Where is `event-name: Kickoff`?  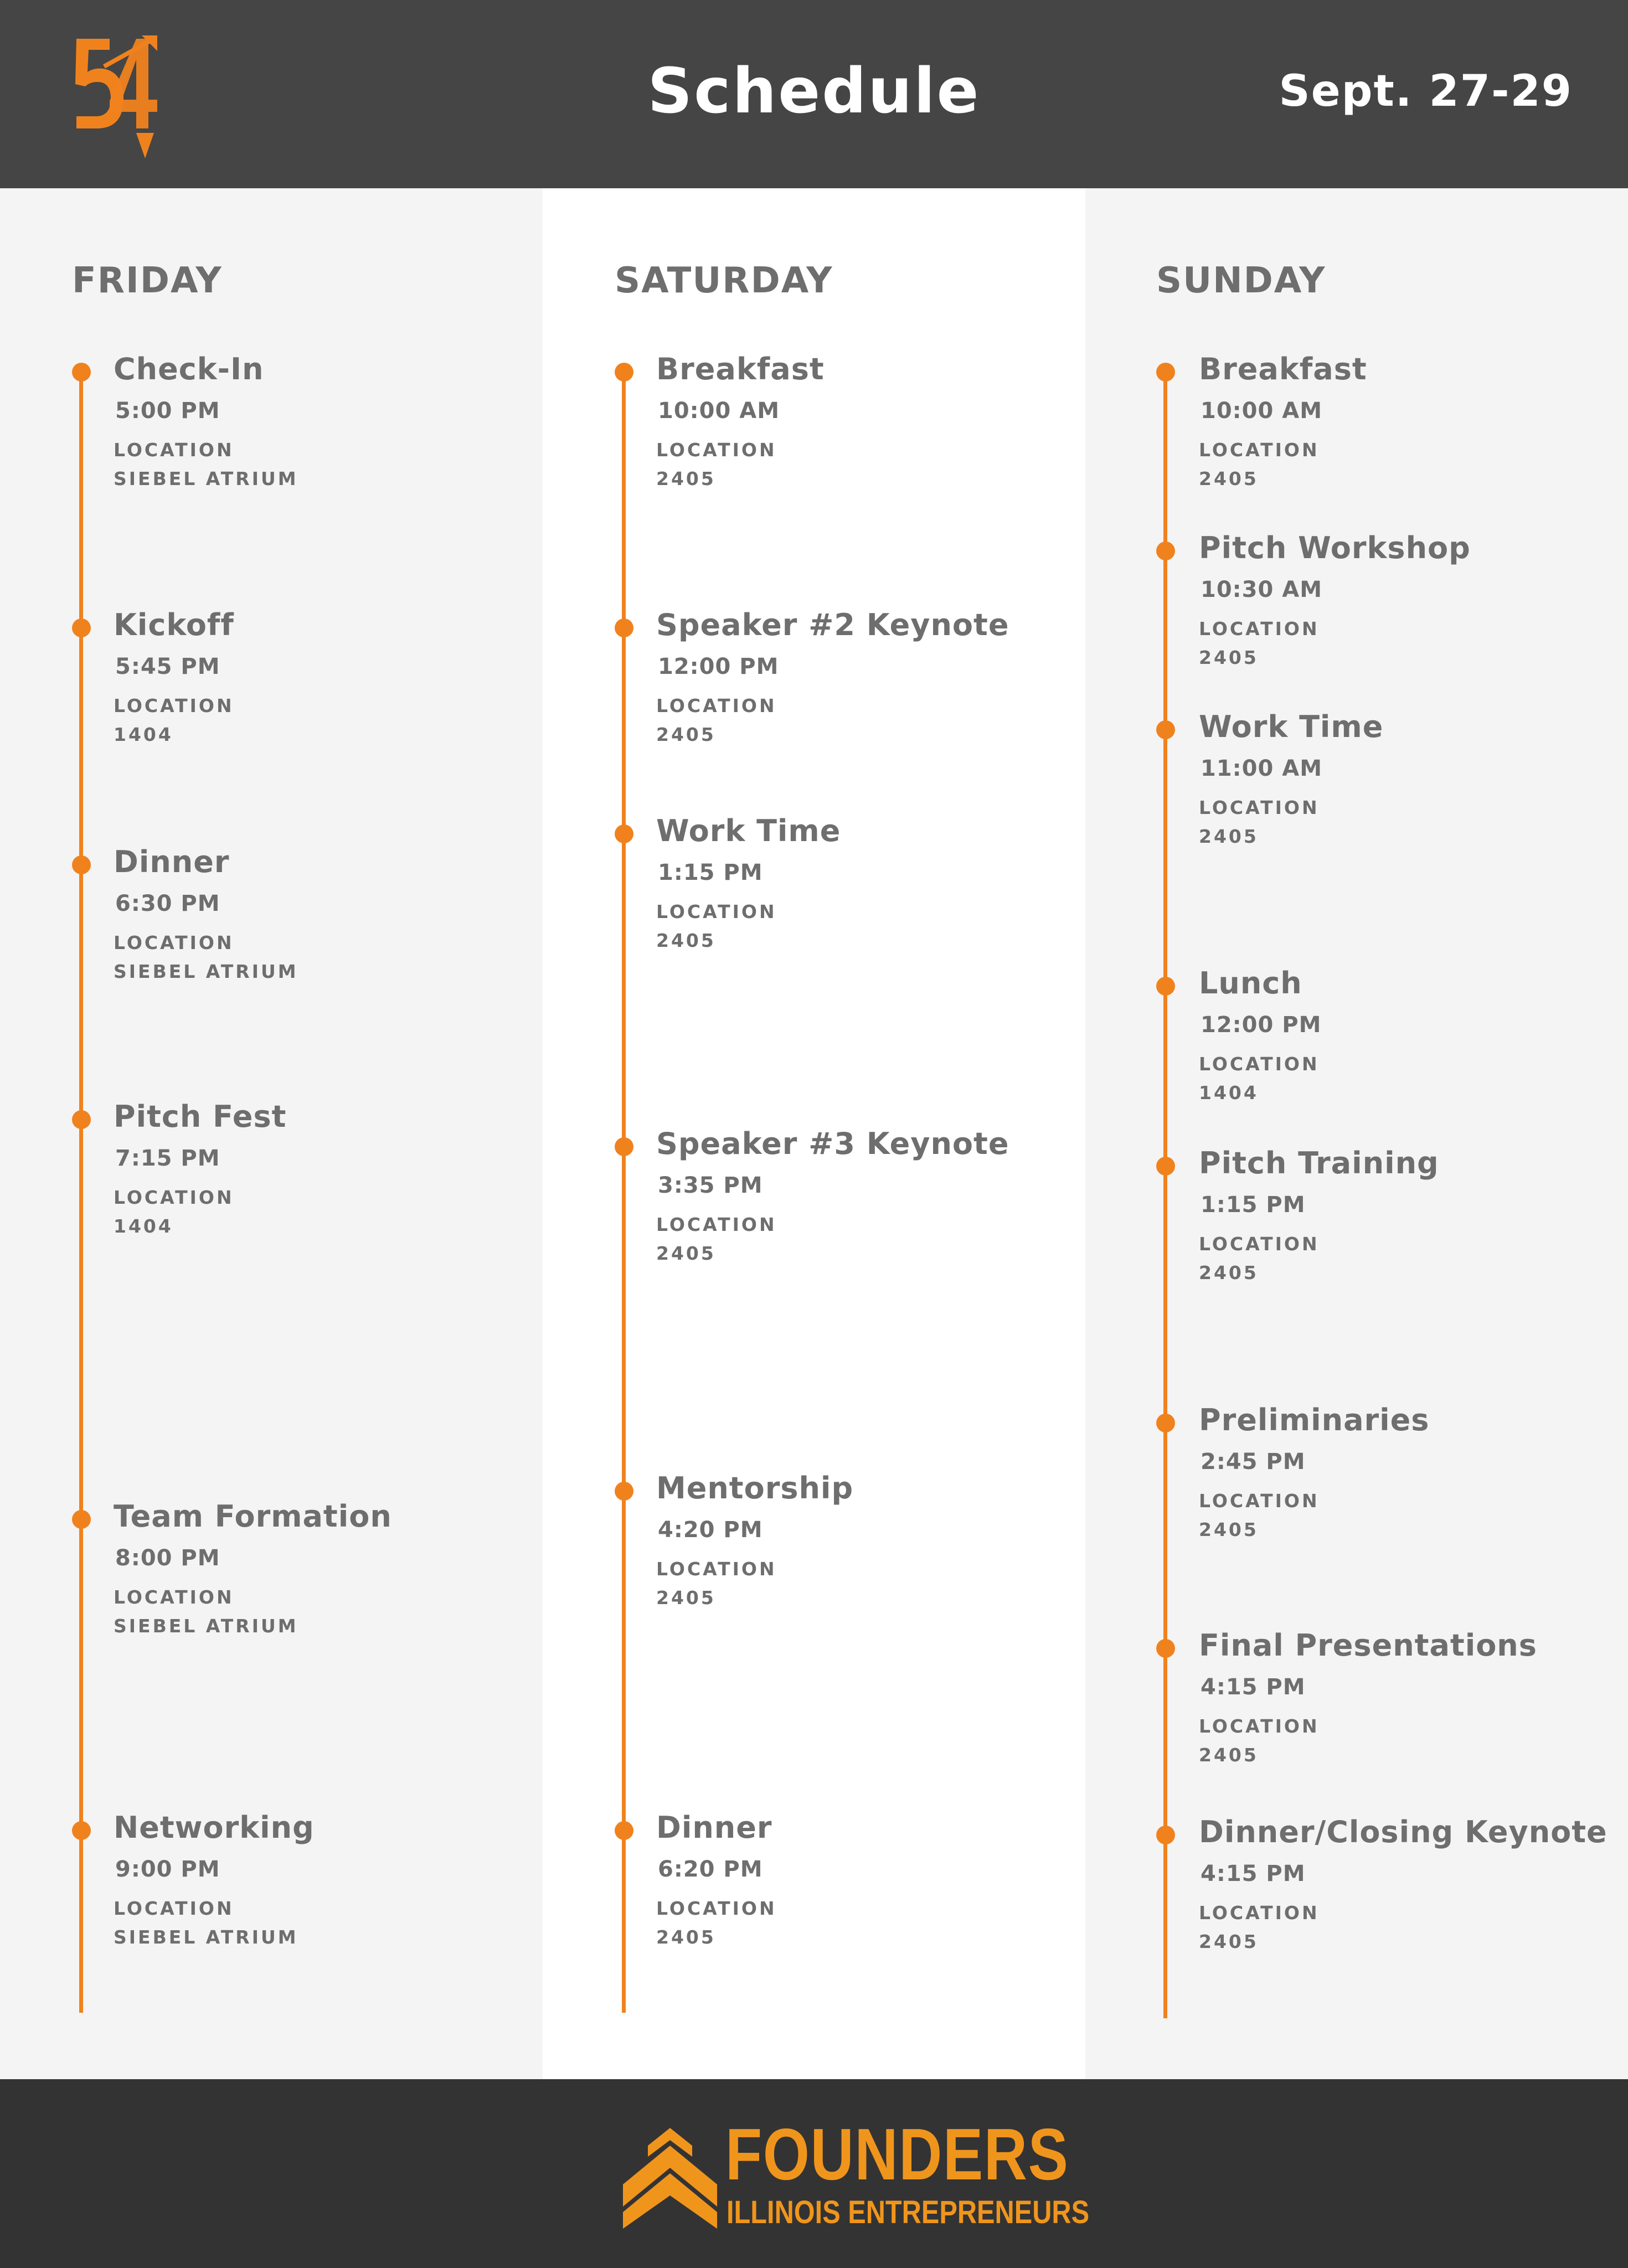 event-name: Kickoff is located at coordinates (174, 624).